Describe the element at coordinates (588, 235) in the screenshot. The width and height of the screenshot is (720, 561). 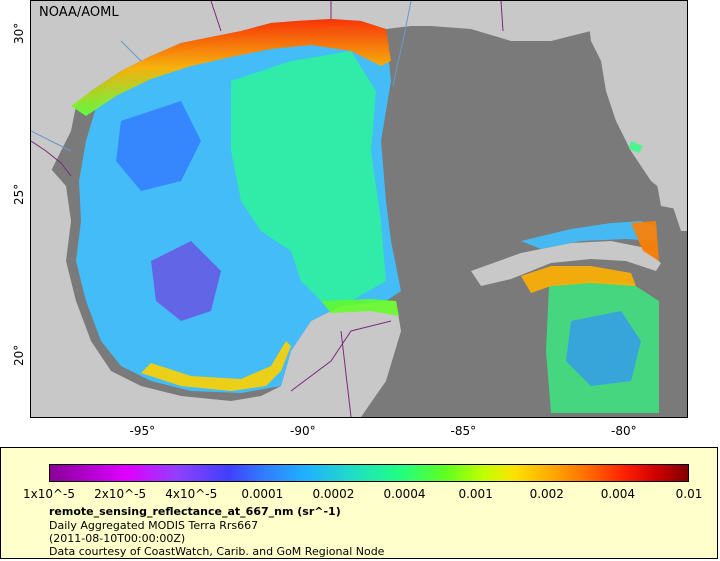
I see `cuba-north-data` at that location.